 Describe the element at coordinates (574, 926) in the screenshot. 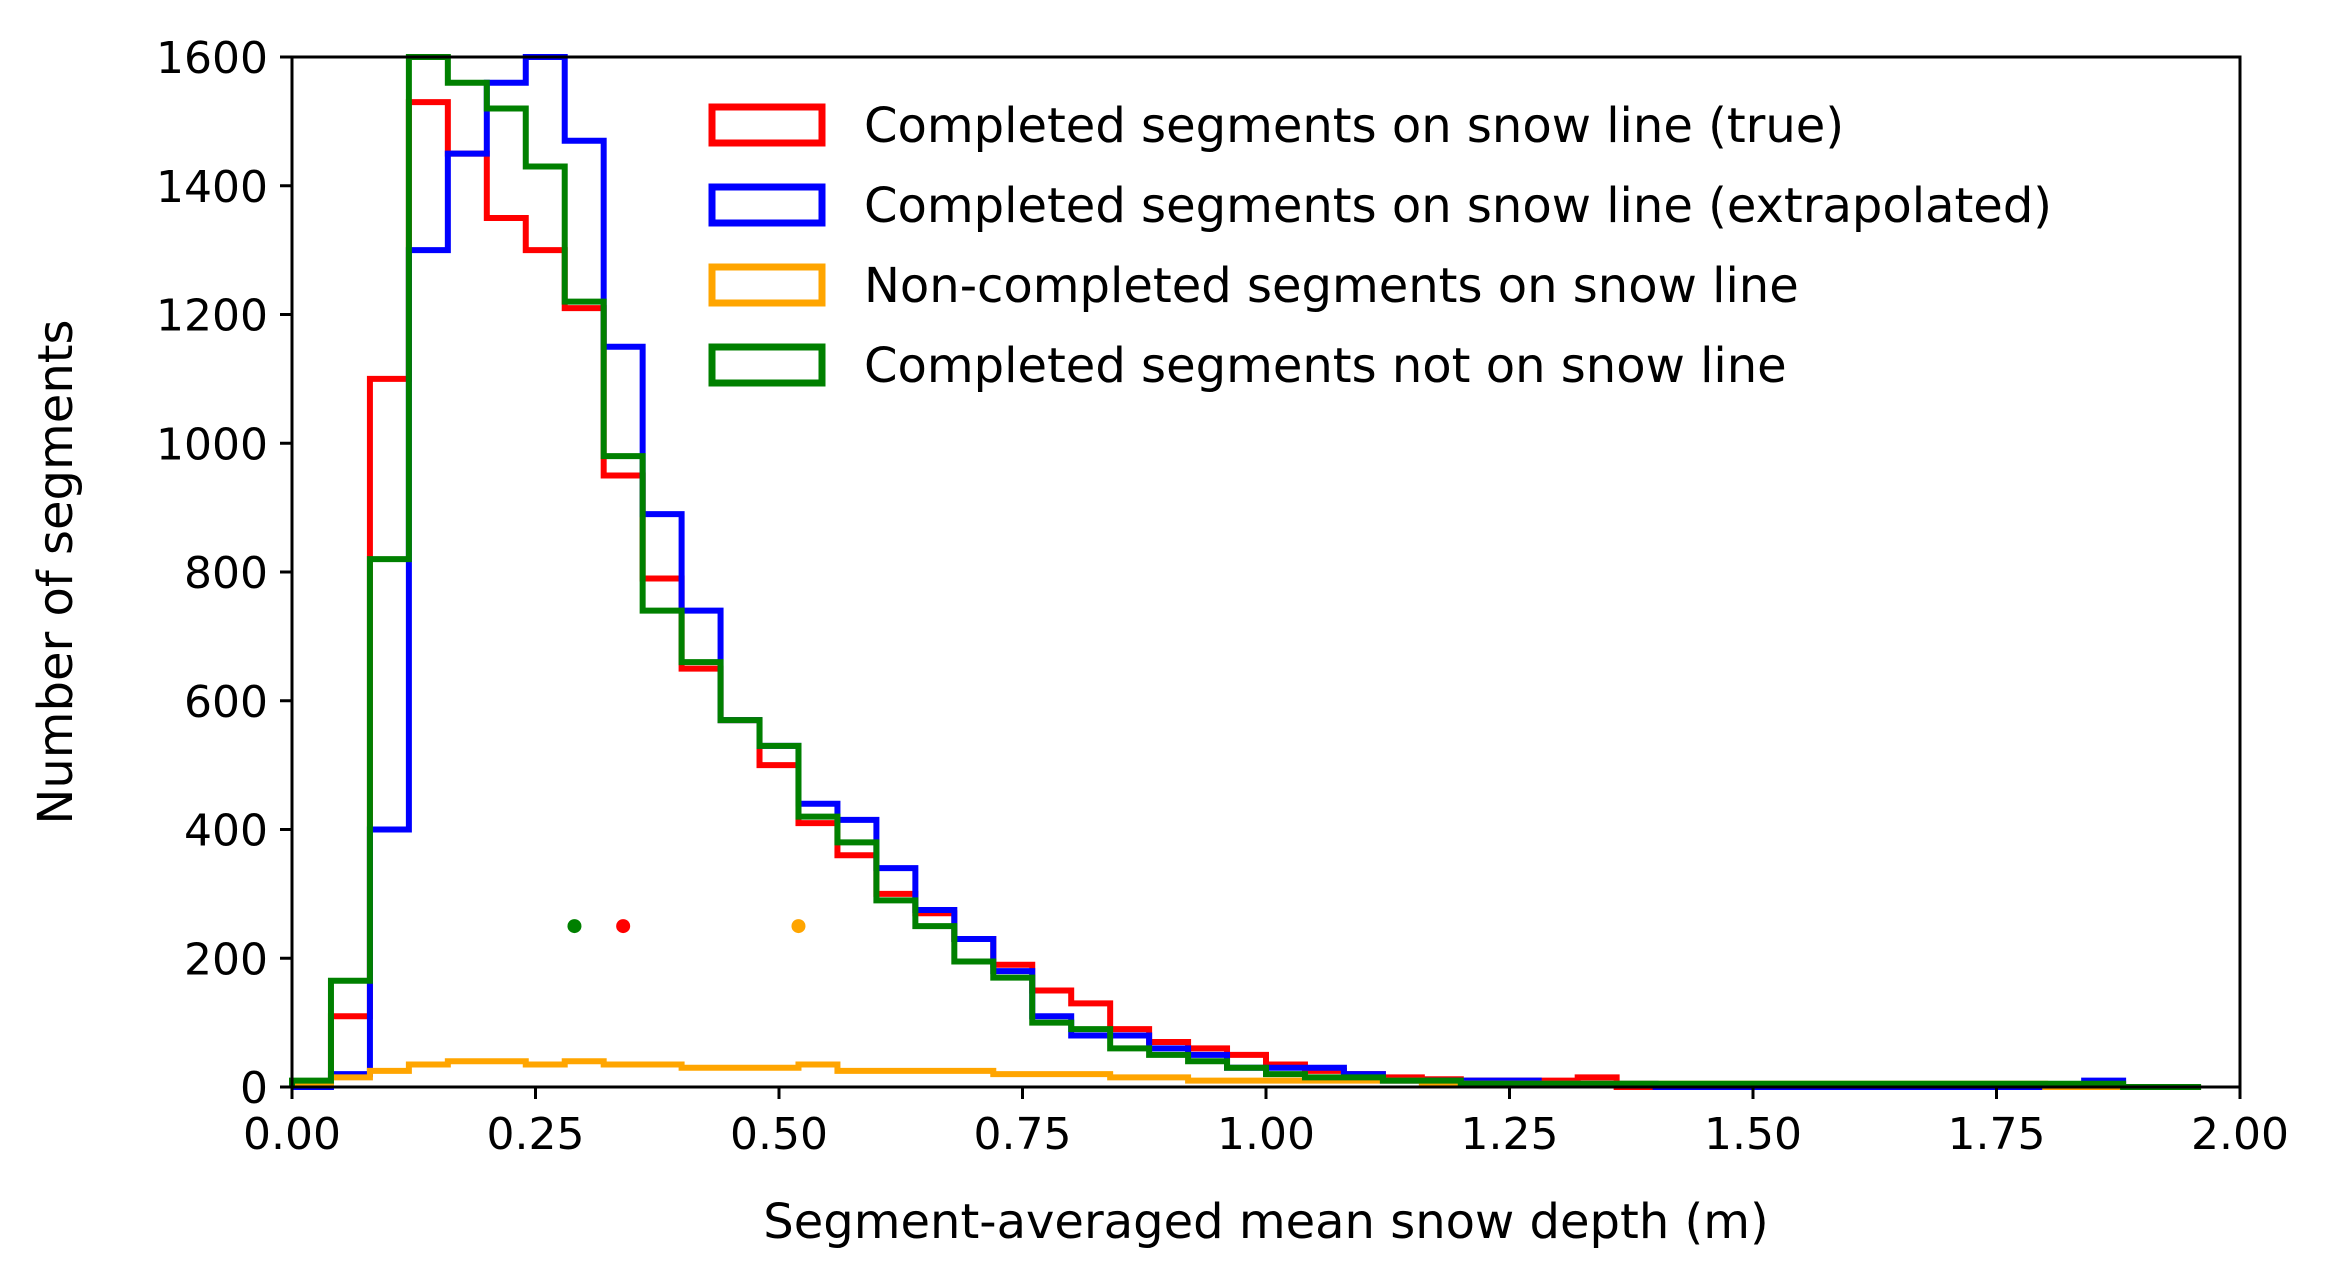

I see `green-mean-marker` at that location.